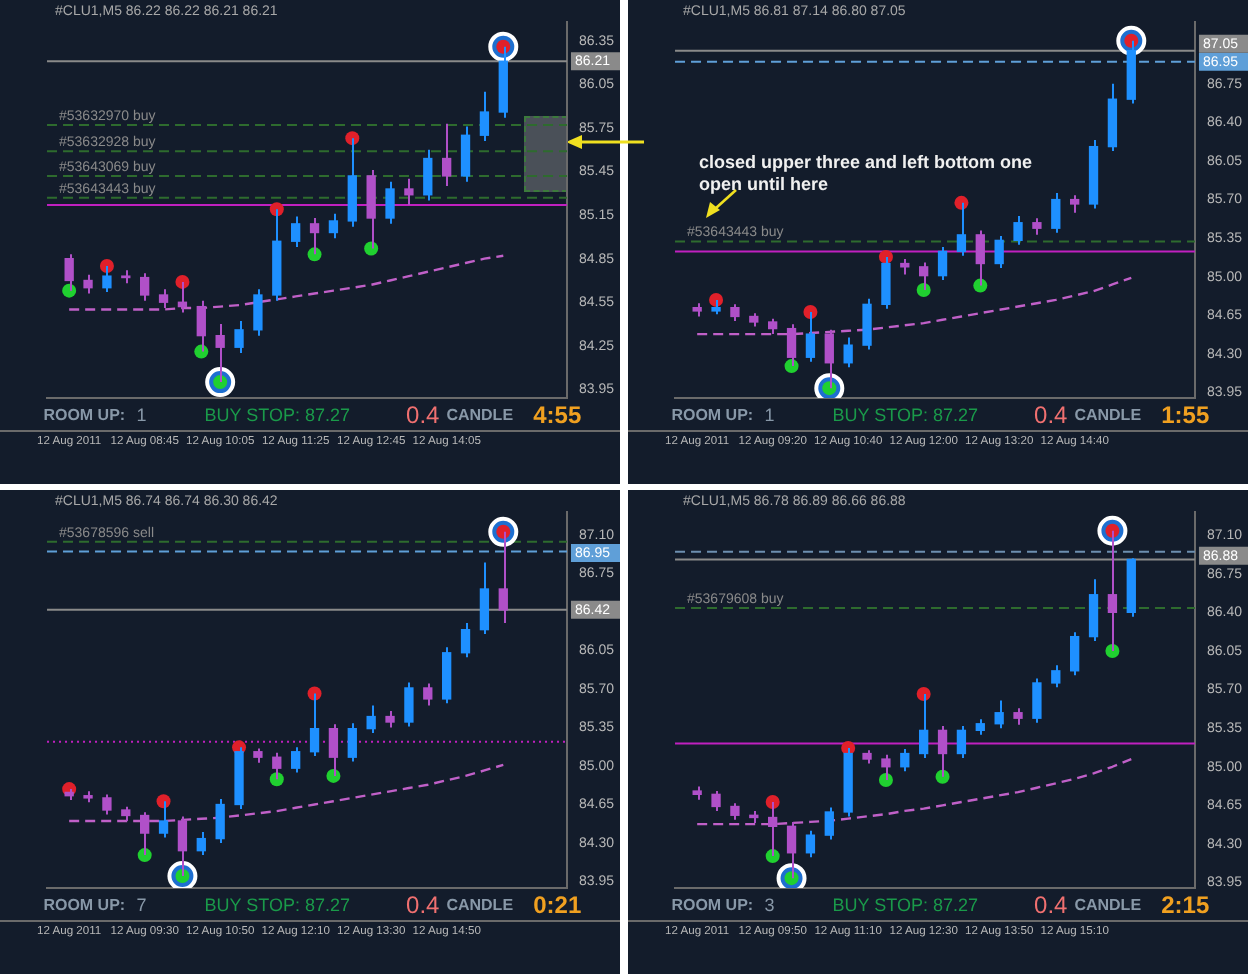  Describe the element at coordinates (769, 905) in the screenshot. I see `text: 3` at that location.